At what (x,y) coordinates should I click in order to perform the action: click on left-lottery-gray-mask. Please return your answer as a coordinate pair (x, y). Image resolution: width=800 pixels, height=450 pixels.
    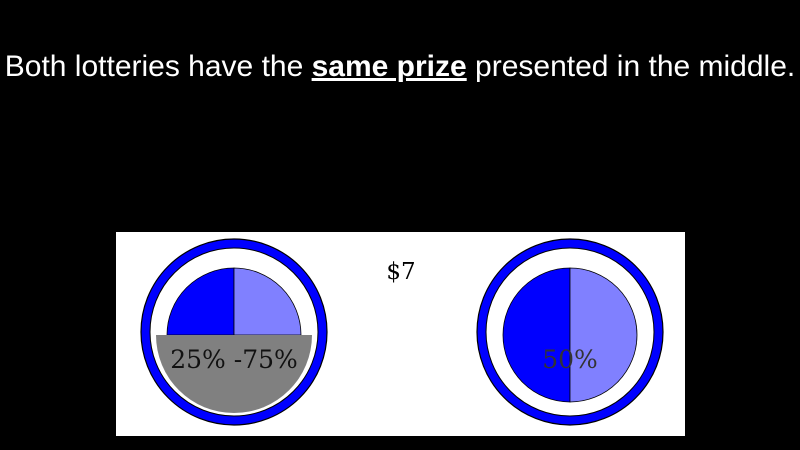
    Looking at the image, I should click on (234, 374).